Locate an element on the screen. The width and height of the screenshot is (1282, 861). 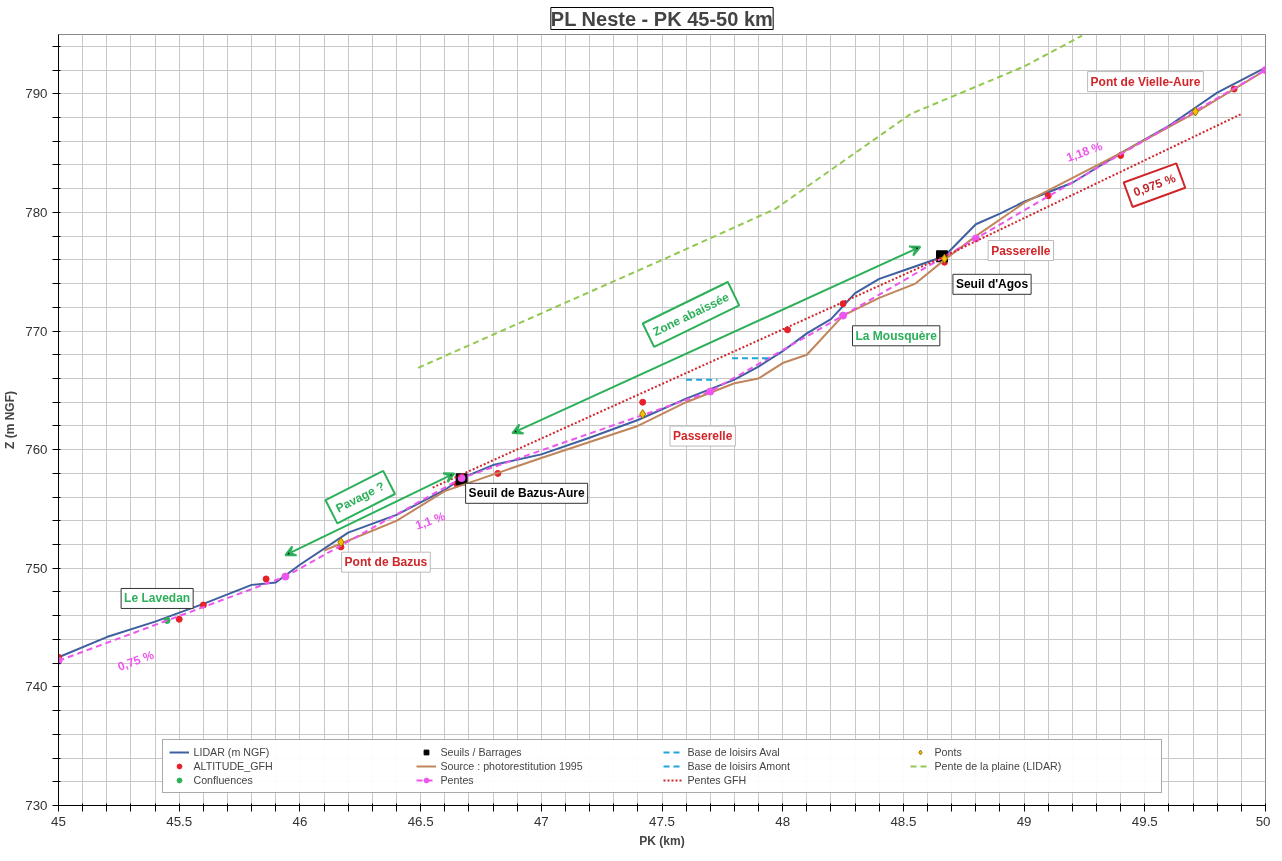
x-tick-label: 48 is located at coordinates (783, 821).